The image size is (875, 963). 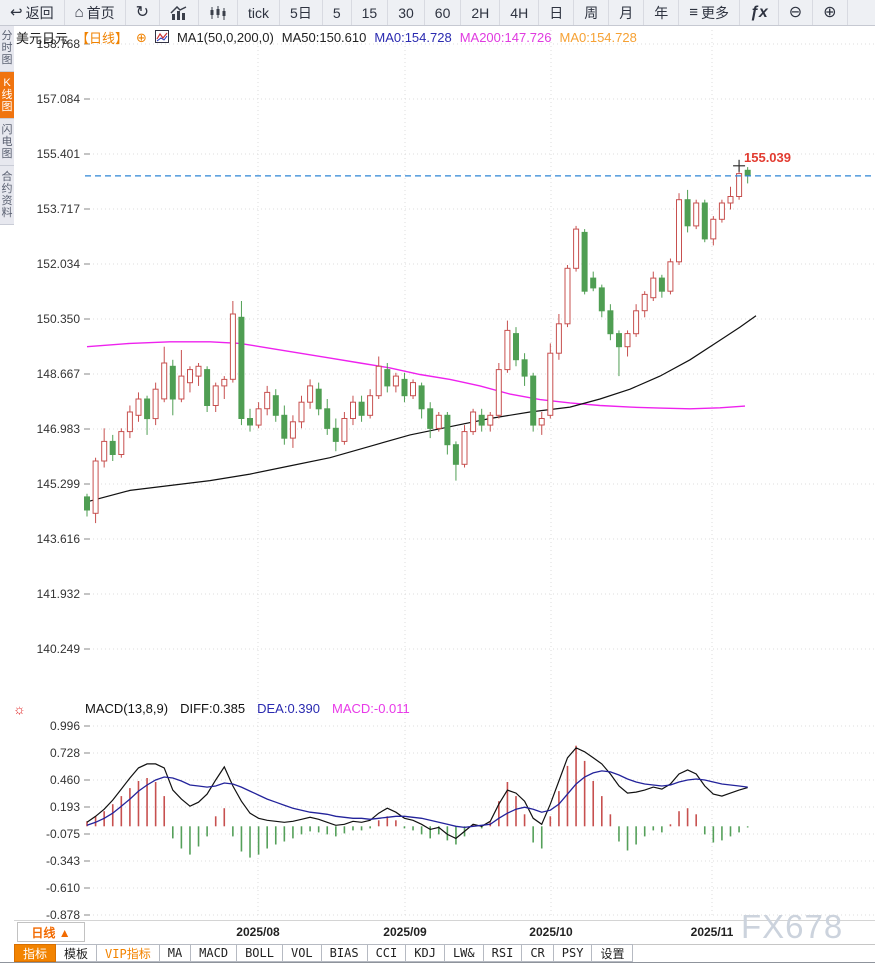 I want to click on toolbar-item-label: 日, so click(x=556, y=12).